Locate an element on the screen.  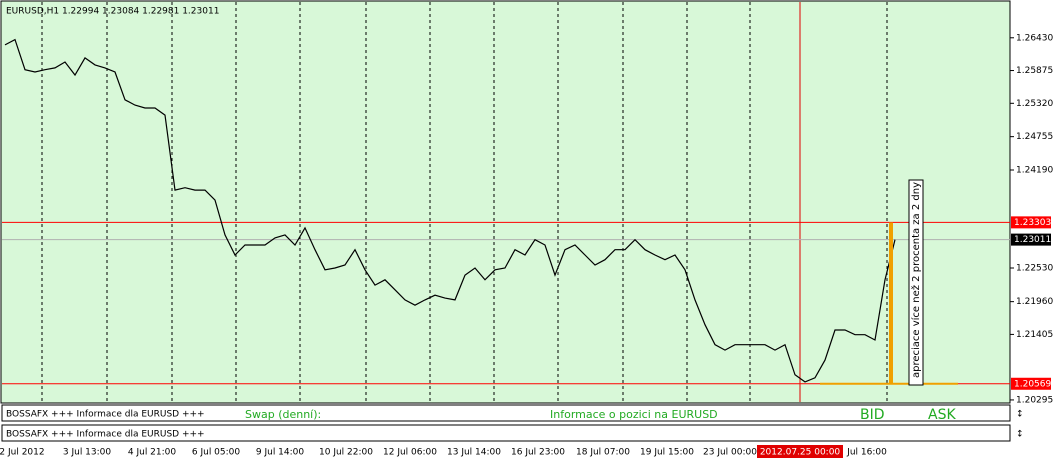
annotation-box is located at coordinates (916, 282).